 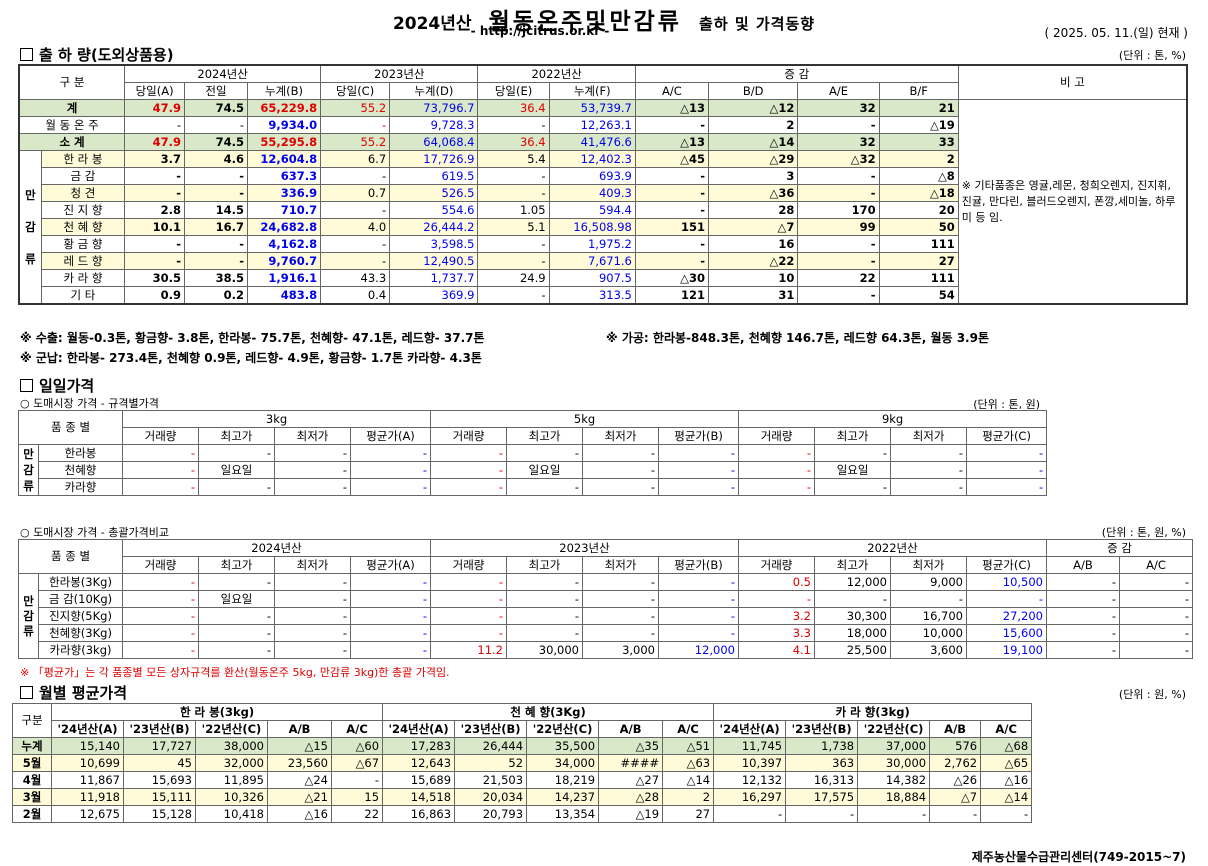 What do you see at coordinates (89, 403) in the screenshot?
I see `section-daily-sub: ○ 도매시장 가격 - 규격별가격` at bounding box center [89, 403].